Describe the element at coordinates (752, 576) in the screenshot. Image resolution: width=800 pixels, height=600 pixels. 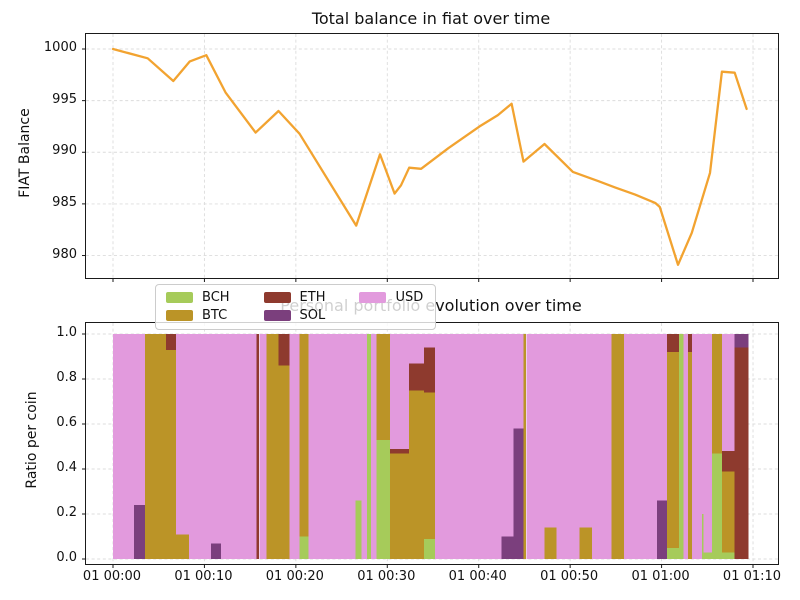
I see `x-tick-label: 01 01:10` at that location.